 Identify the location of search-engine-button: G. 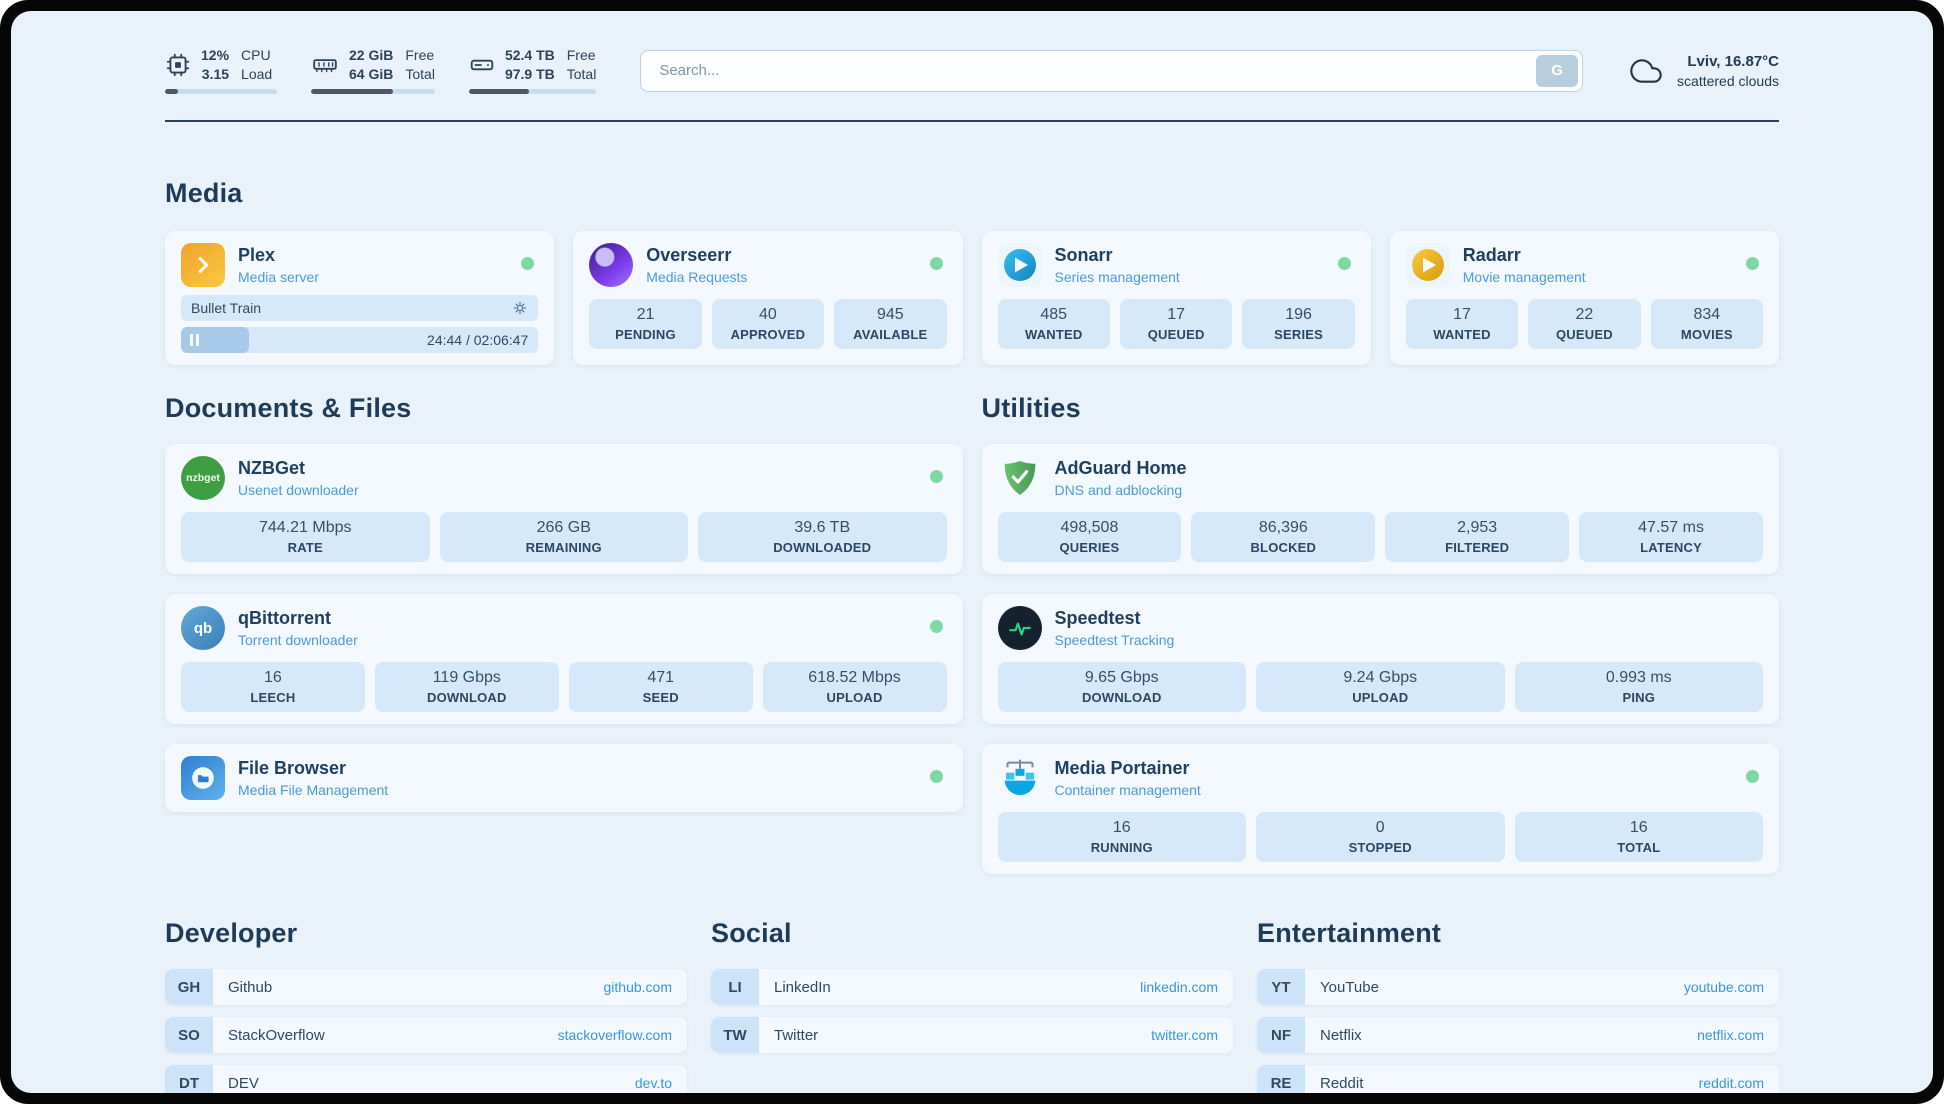
(1557, 70).